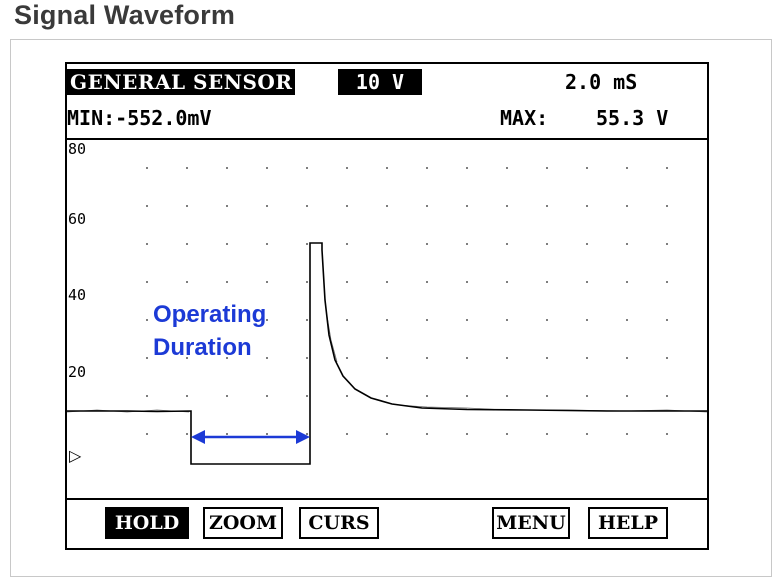  I want to click on cursor-button: CURS, so click(339, 523).